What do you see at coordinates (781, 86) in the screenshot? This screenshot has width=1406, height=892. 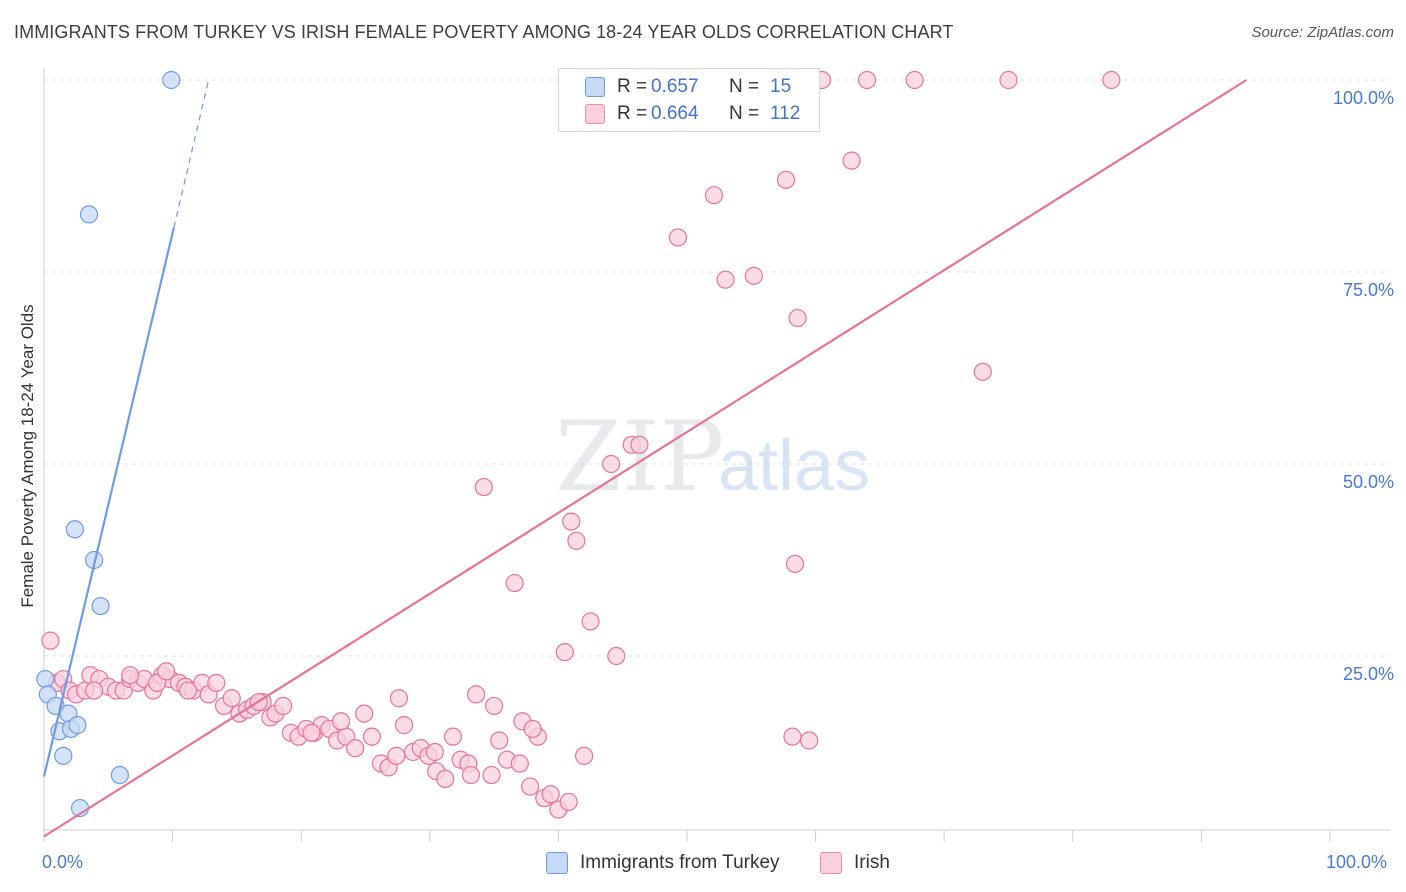 I see `n-value: 15` at bounding box center [781, 86].